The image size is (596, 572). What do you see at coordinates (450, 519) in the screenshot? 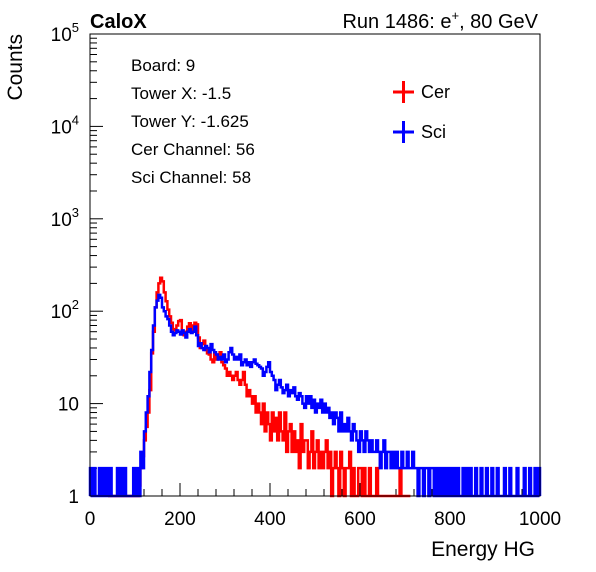
I see `x-tick-label: 800` at bounding box center [450, 519].